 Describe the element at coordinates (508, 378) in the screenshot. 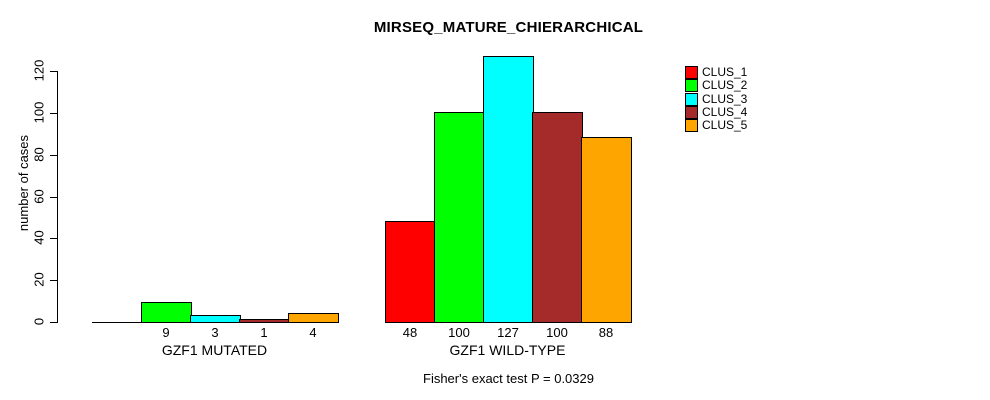

I see `annotation-fisher-test: Fisher's exact test P = 0.0329` at that location.